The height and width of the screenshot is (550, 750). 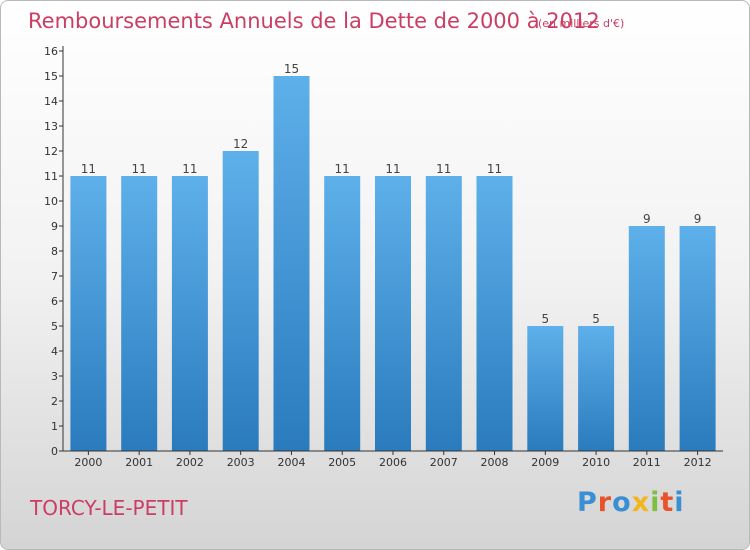 I want to click on y-tick-label: 9, so click(x=54, y=226).